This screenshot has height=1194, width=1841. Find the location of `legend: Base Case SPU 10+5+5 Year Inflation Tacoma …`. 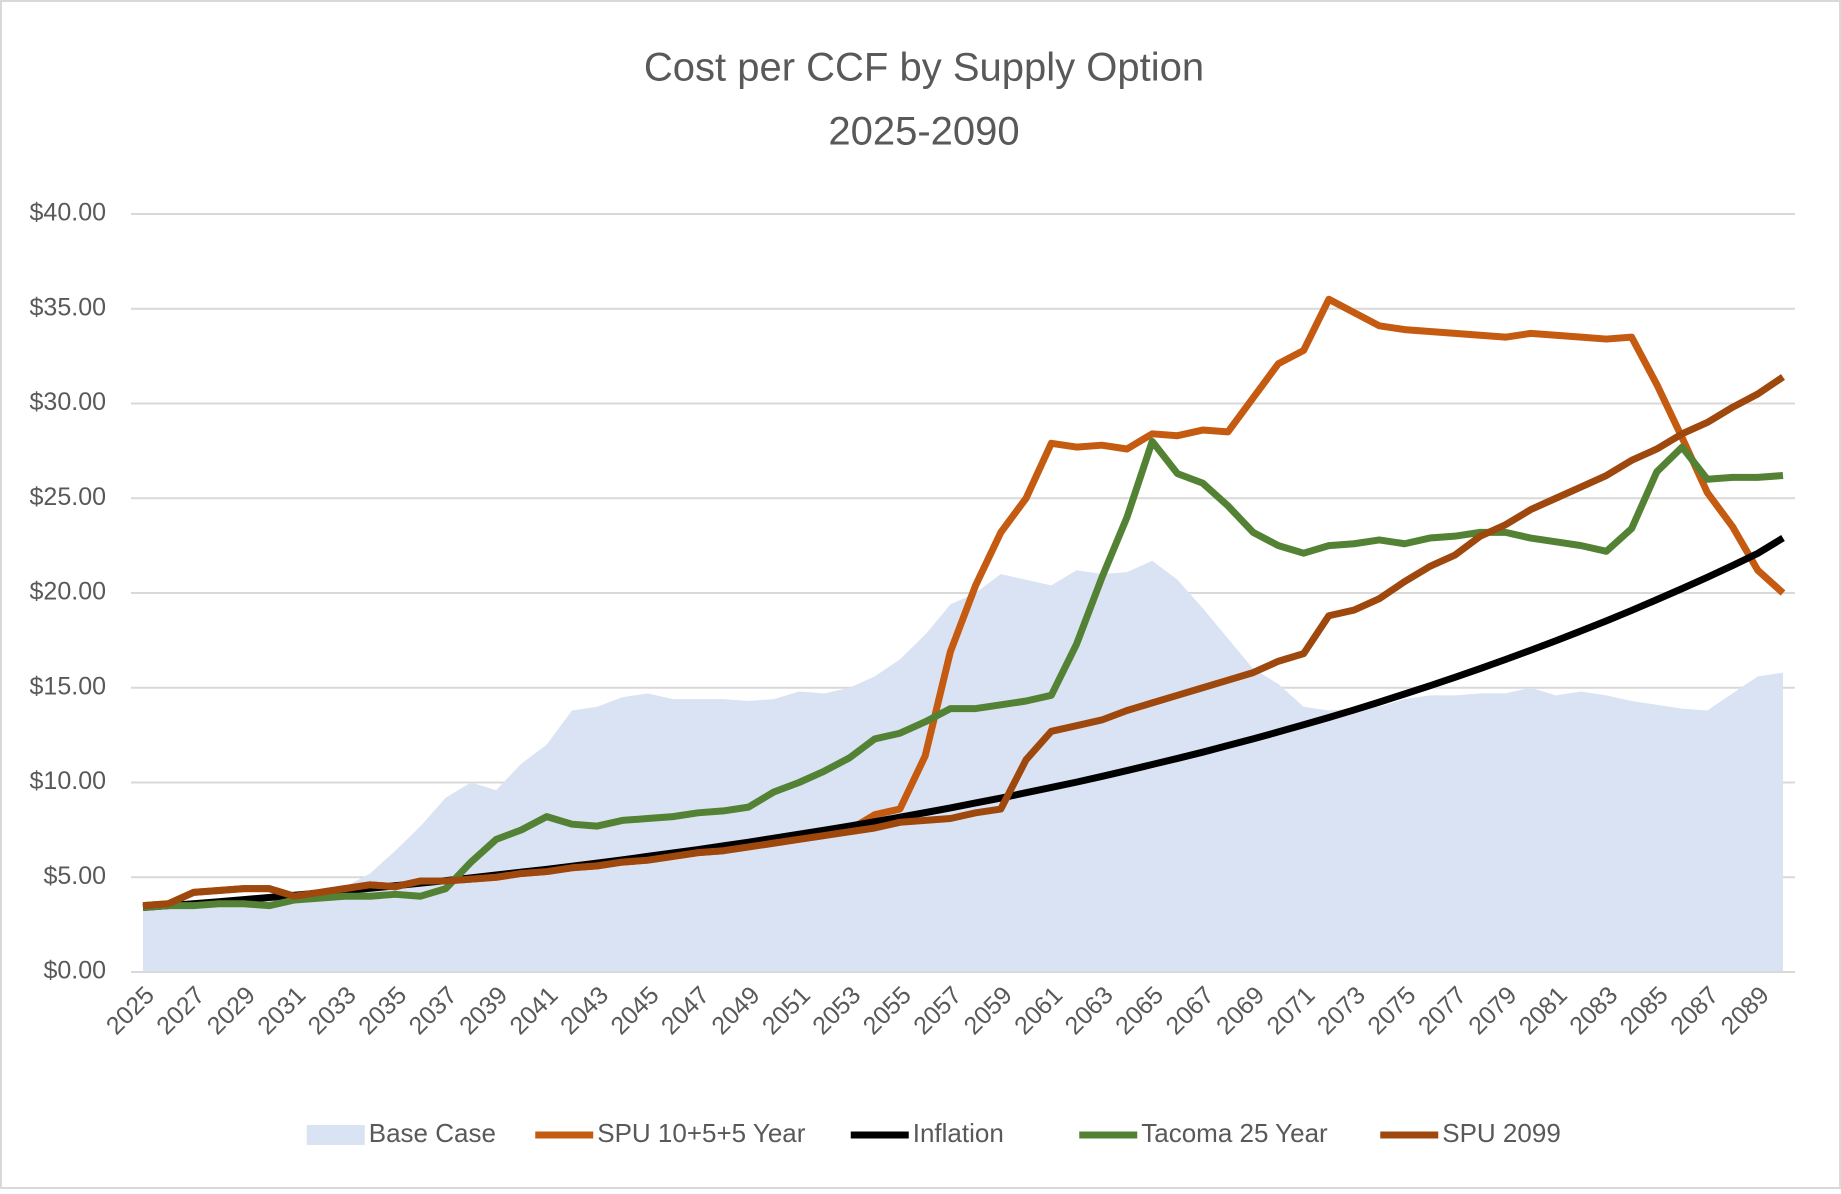

legend: Base Case SPU 10+5+5 Year Inflation Tacoma … is located at coordinates (933, 1133).